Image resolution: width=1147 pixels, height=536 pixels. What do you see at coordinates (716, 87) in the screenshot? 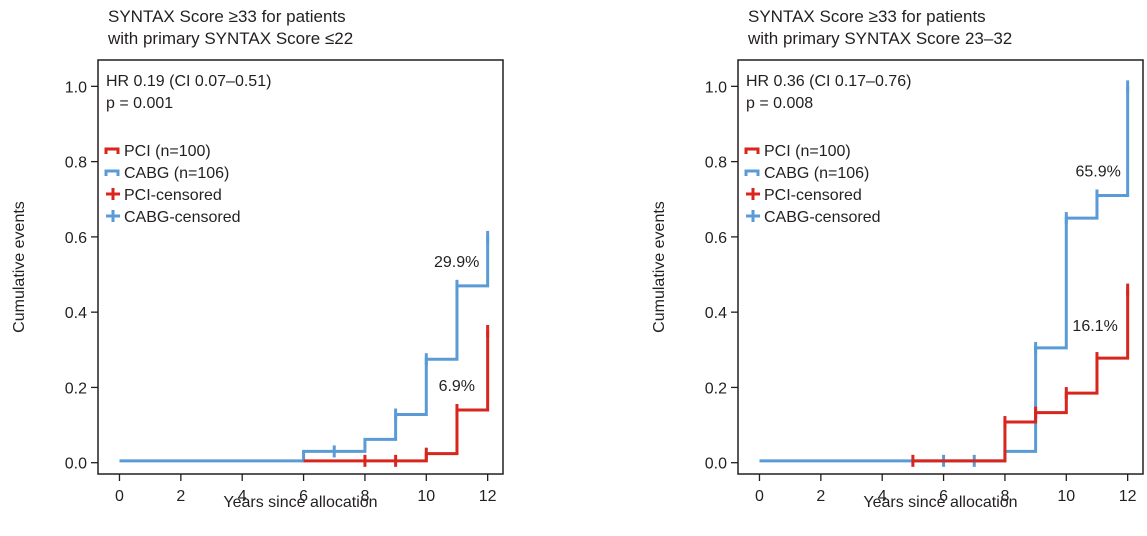
I see `right-ytick-label-5: 1.0` at bounding box center [716, 87].